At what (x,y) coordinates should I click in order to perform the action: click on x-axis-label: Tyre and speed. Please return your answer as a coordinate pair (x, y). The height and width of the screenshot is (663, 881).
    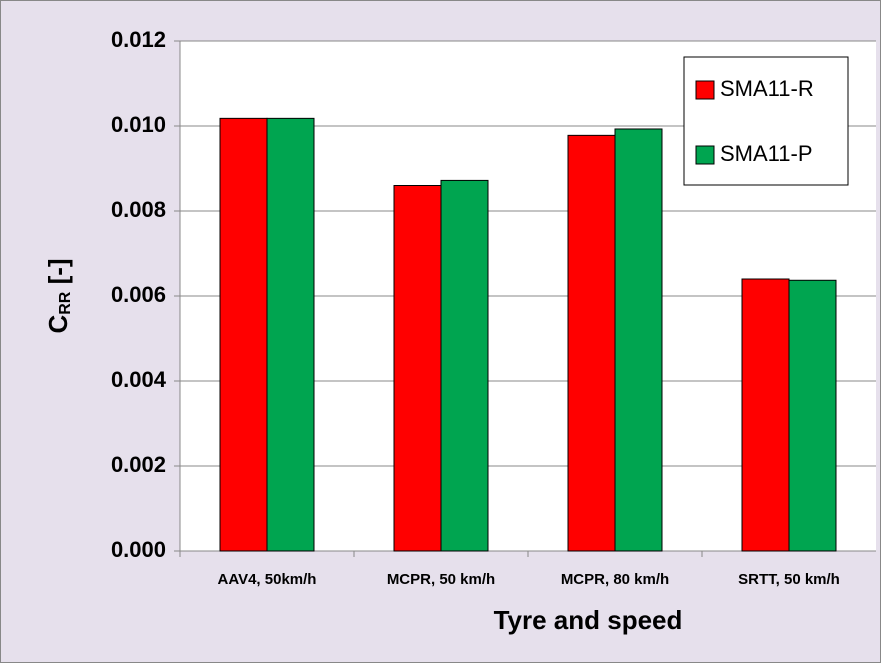
    Looking at the image, I should click on (588, 620).